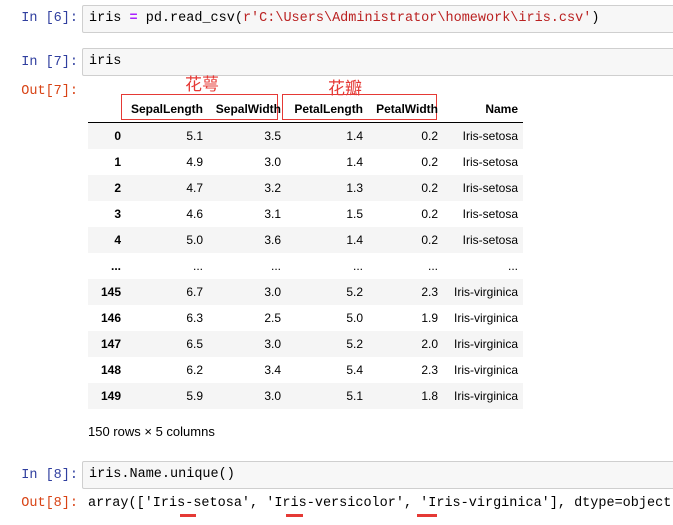 The height and width of the screenshot is (525, 673). Describe the element at coordinates (195, 214) in the screenshot. I see `table-cell: 4.6` at that location.